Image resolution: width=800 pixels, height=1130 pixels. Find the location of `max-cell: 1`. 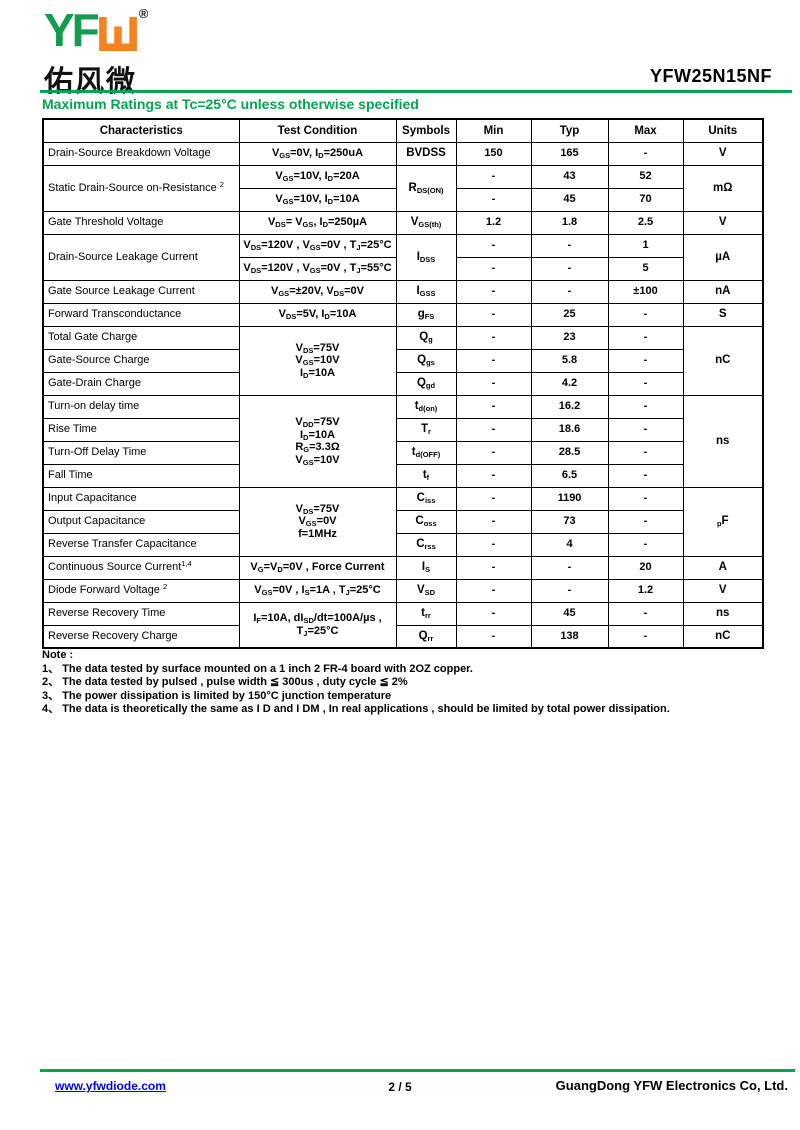

max-cell: 1 is located at coordinates (645, 245).